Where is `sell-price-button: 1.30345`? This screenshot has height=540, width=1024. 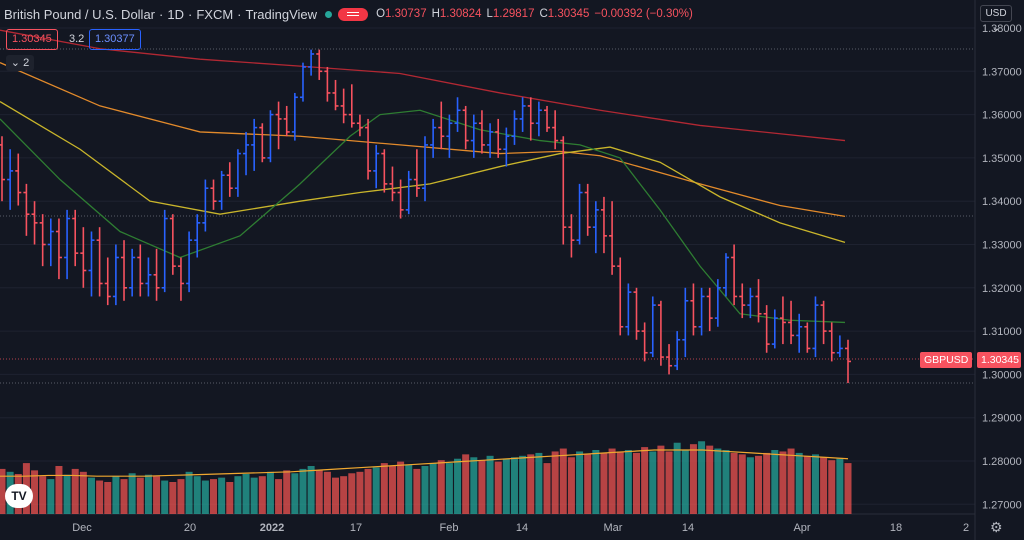
sell-price-button: 1.30345 is located at coordinates (32, 39).